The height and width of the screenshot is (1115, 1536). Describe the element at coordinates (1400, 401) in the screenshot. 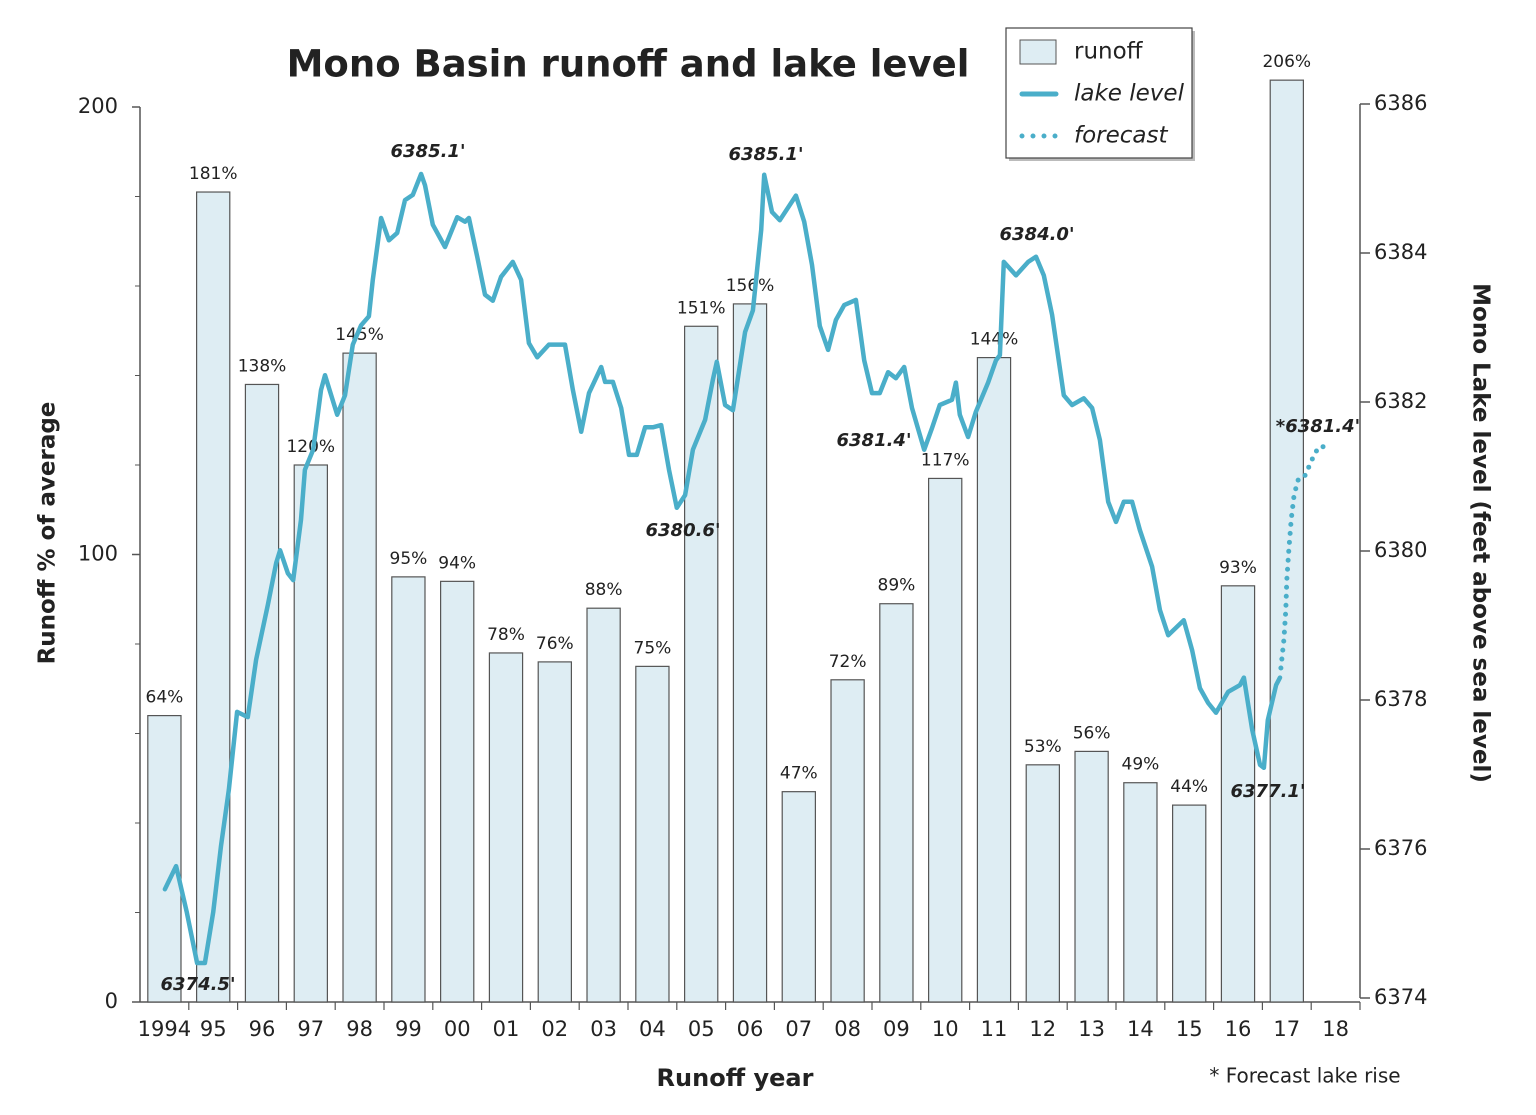

I see `y2-tick-label: 6382` at that location.